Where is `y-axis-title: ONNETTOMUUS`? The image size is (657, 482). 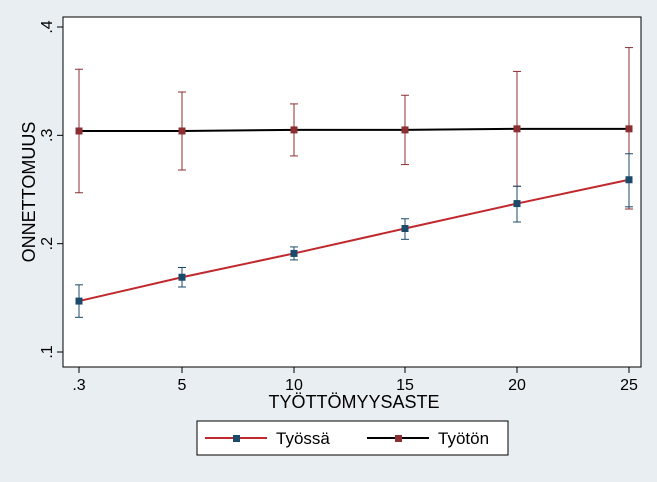
y-axis-title: ONNETTOMUUS is located at coordinates (29, 192).